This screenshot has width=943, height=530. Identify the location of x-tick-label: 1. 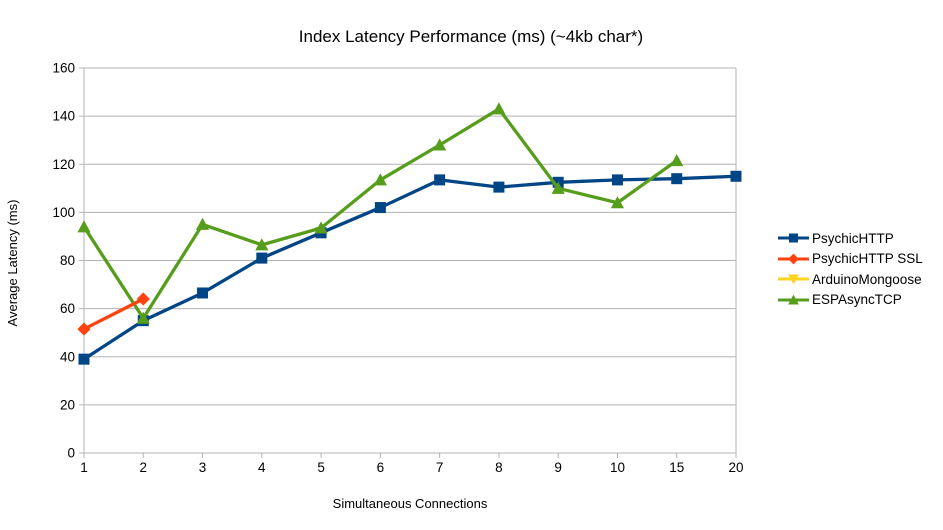
(84, 467).